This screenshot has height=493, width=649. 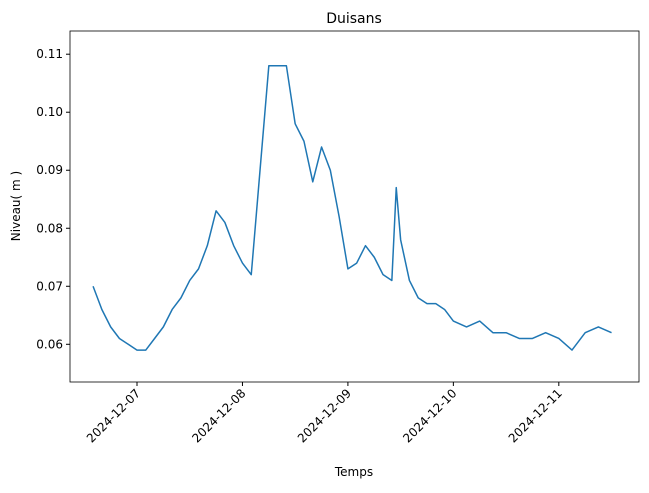 I want to click on y-axis-label: Niveau( m ), so click(x=16, y=206).